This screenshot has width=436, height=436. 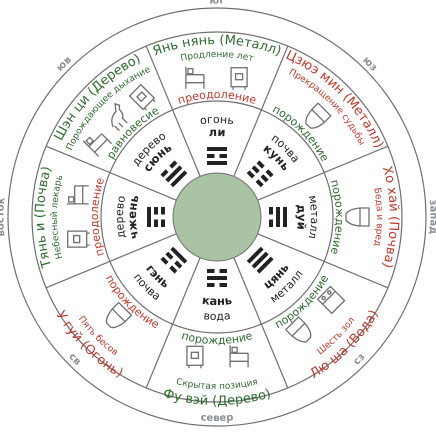 What do you see at coordinates (217, 57) in the screenshot?
I see `sector-role: Продление лет` at bounding box center [217, 57].